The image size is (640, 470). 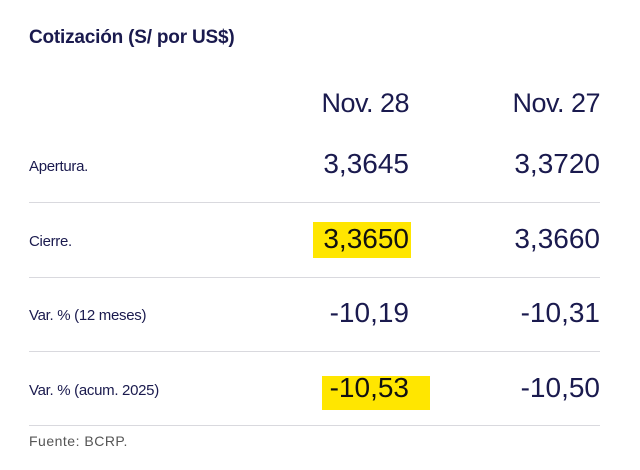 I want to click on value-nov-28: 3,3645, so click(x=366, y=163).